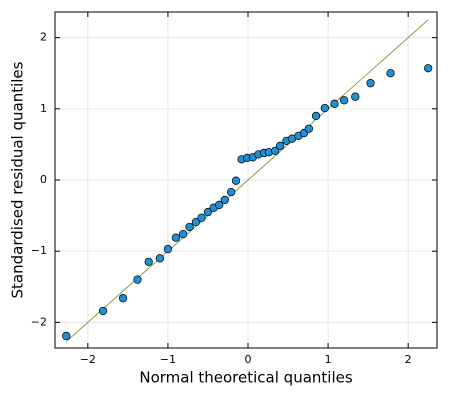  Describe the element at coordinates (168, 359) in the screenshot. I see `x-tick-label: −1` at that location.